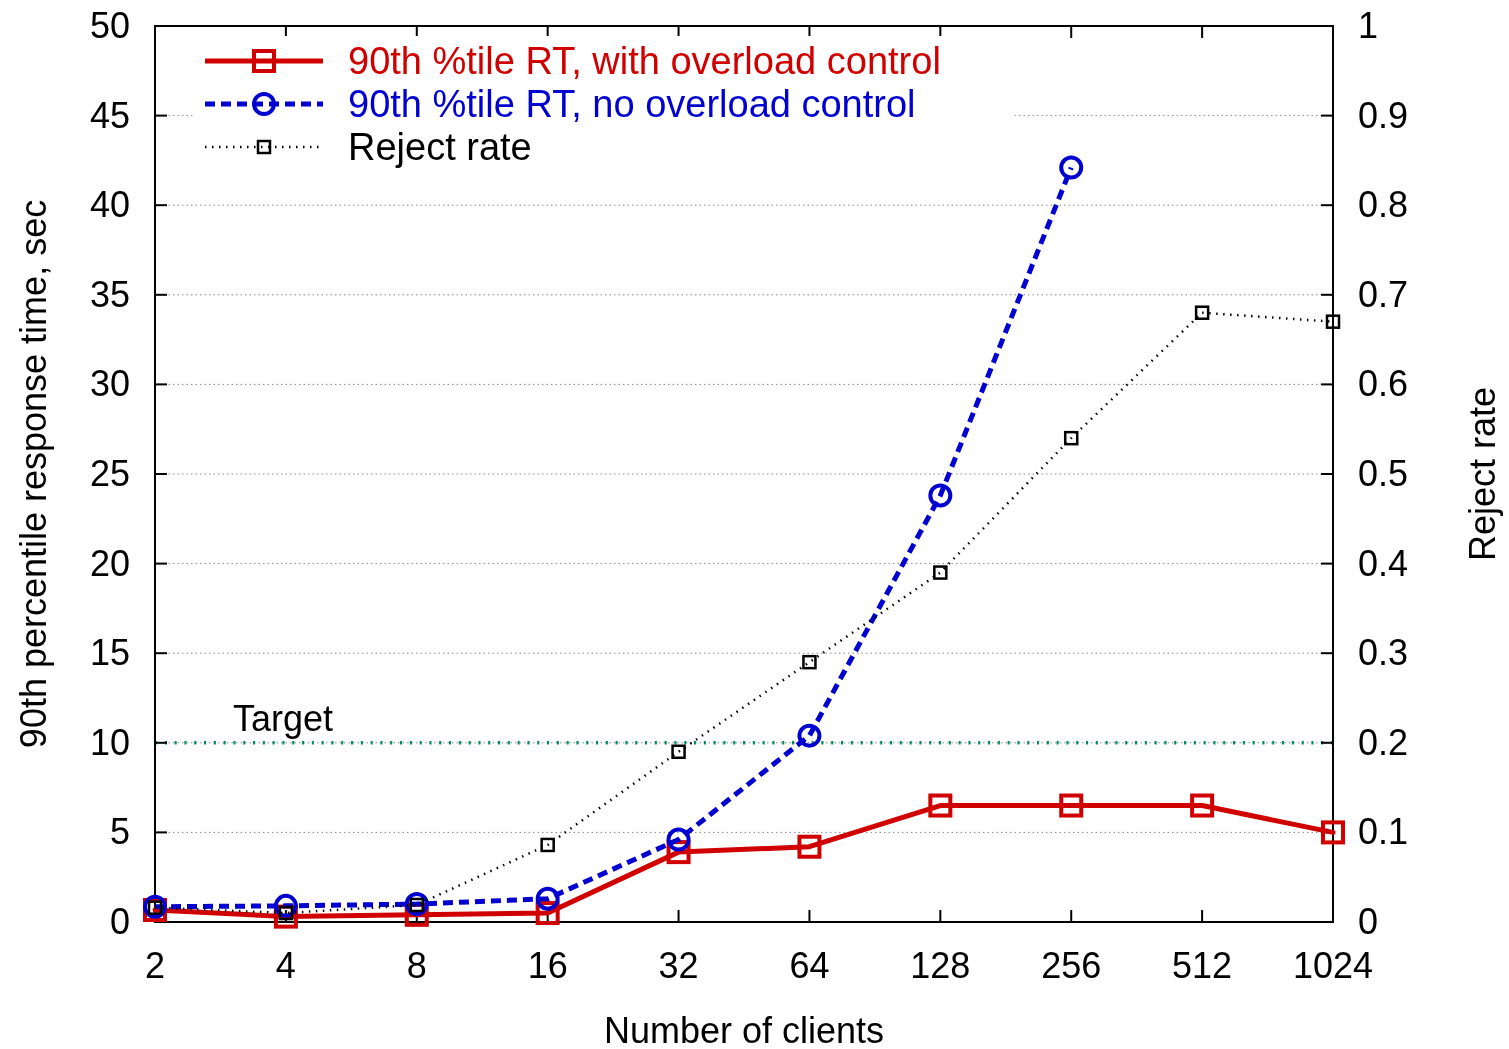 The width and height of the screenshot is (1509, 1049). Describe the element at coordinates (1383, 205) in the screenshot. I see `y2-tick-label: 0.8` at that location.